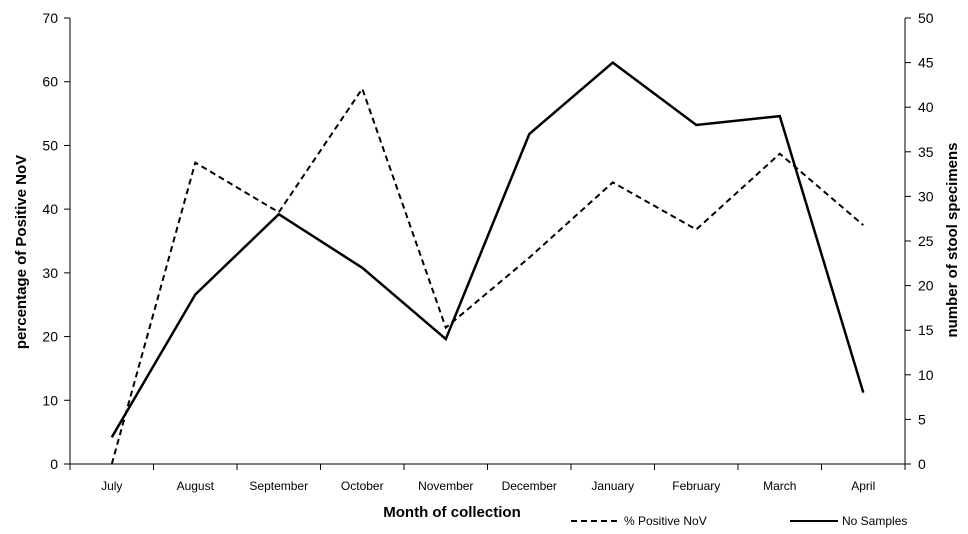 The width and height of the screenshot is (968, 534). I want to click on right-y-axis-title: number of stool specimens, so click(952, 239).